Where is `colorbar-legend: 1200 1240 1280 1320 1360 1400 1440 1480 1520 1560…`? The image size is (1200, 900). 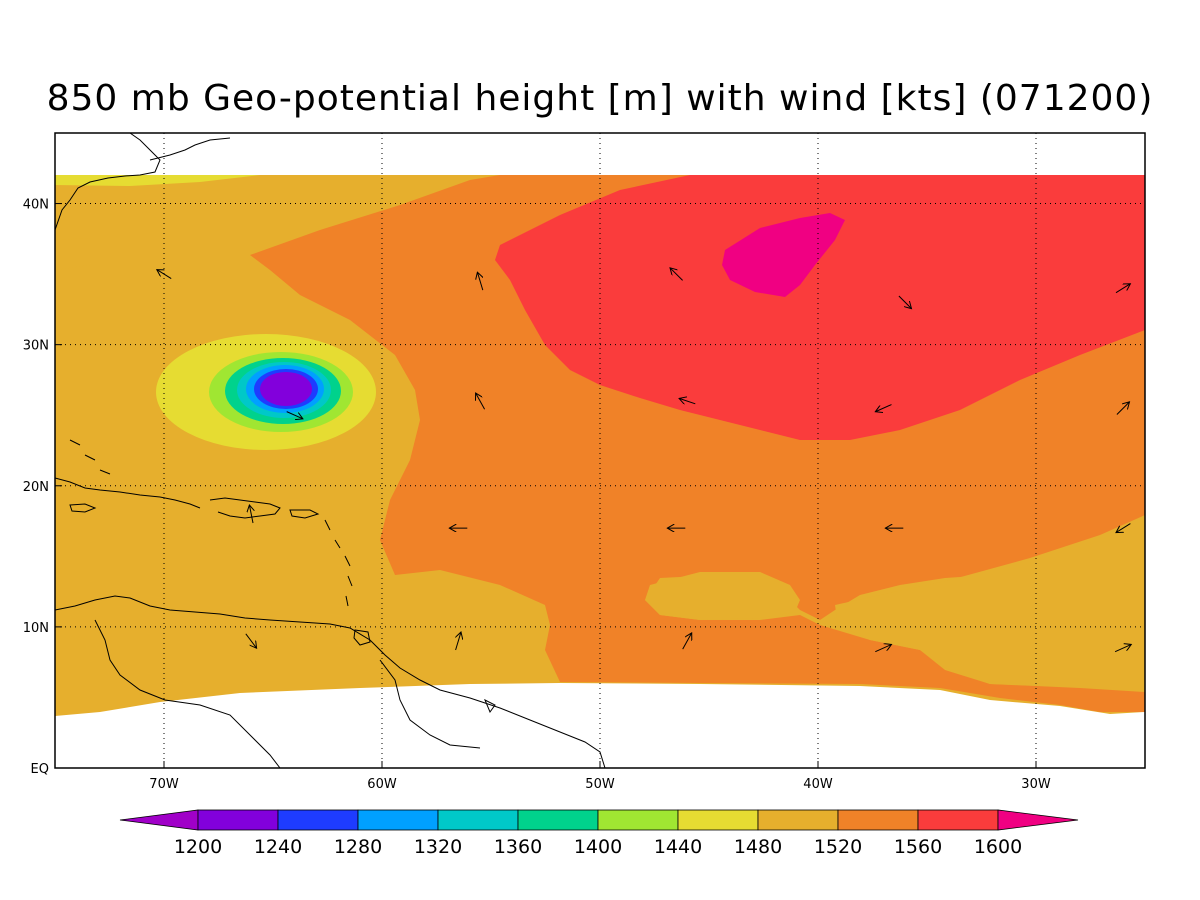 colorbar-legend: 1200 1240 1280 1320 1360 1400 1440 1480 1520 1560… is located at coordinates (599, 833).